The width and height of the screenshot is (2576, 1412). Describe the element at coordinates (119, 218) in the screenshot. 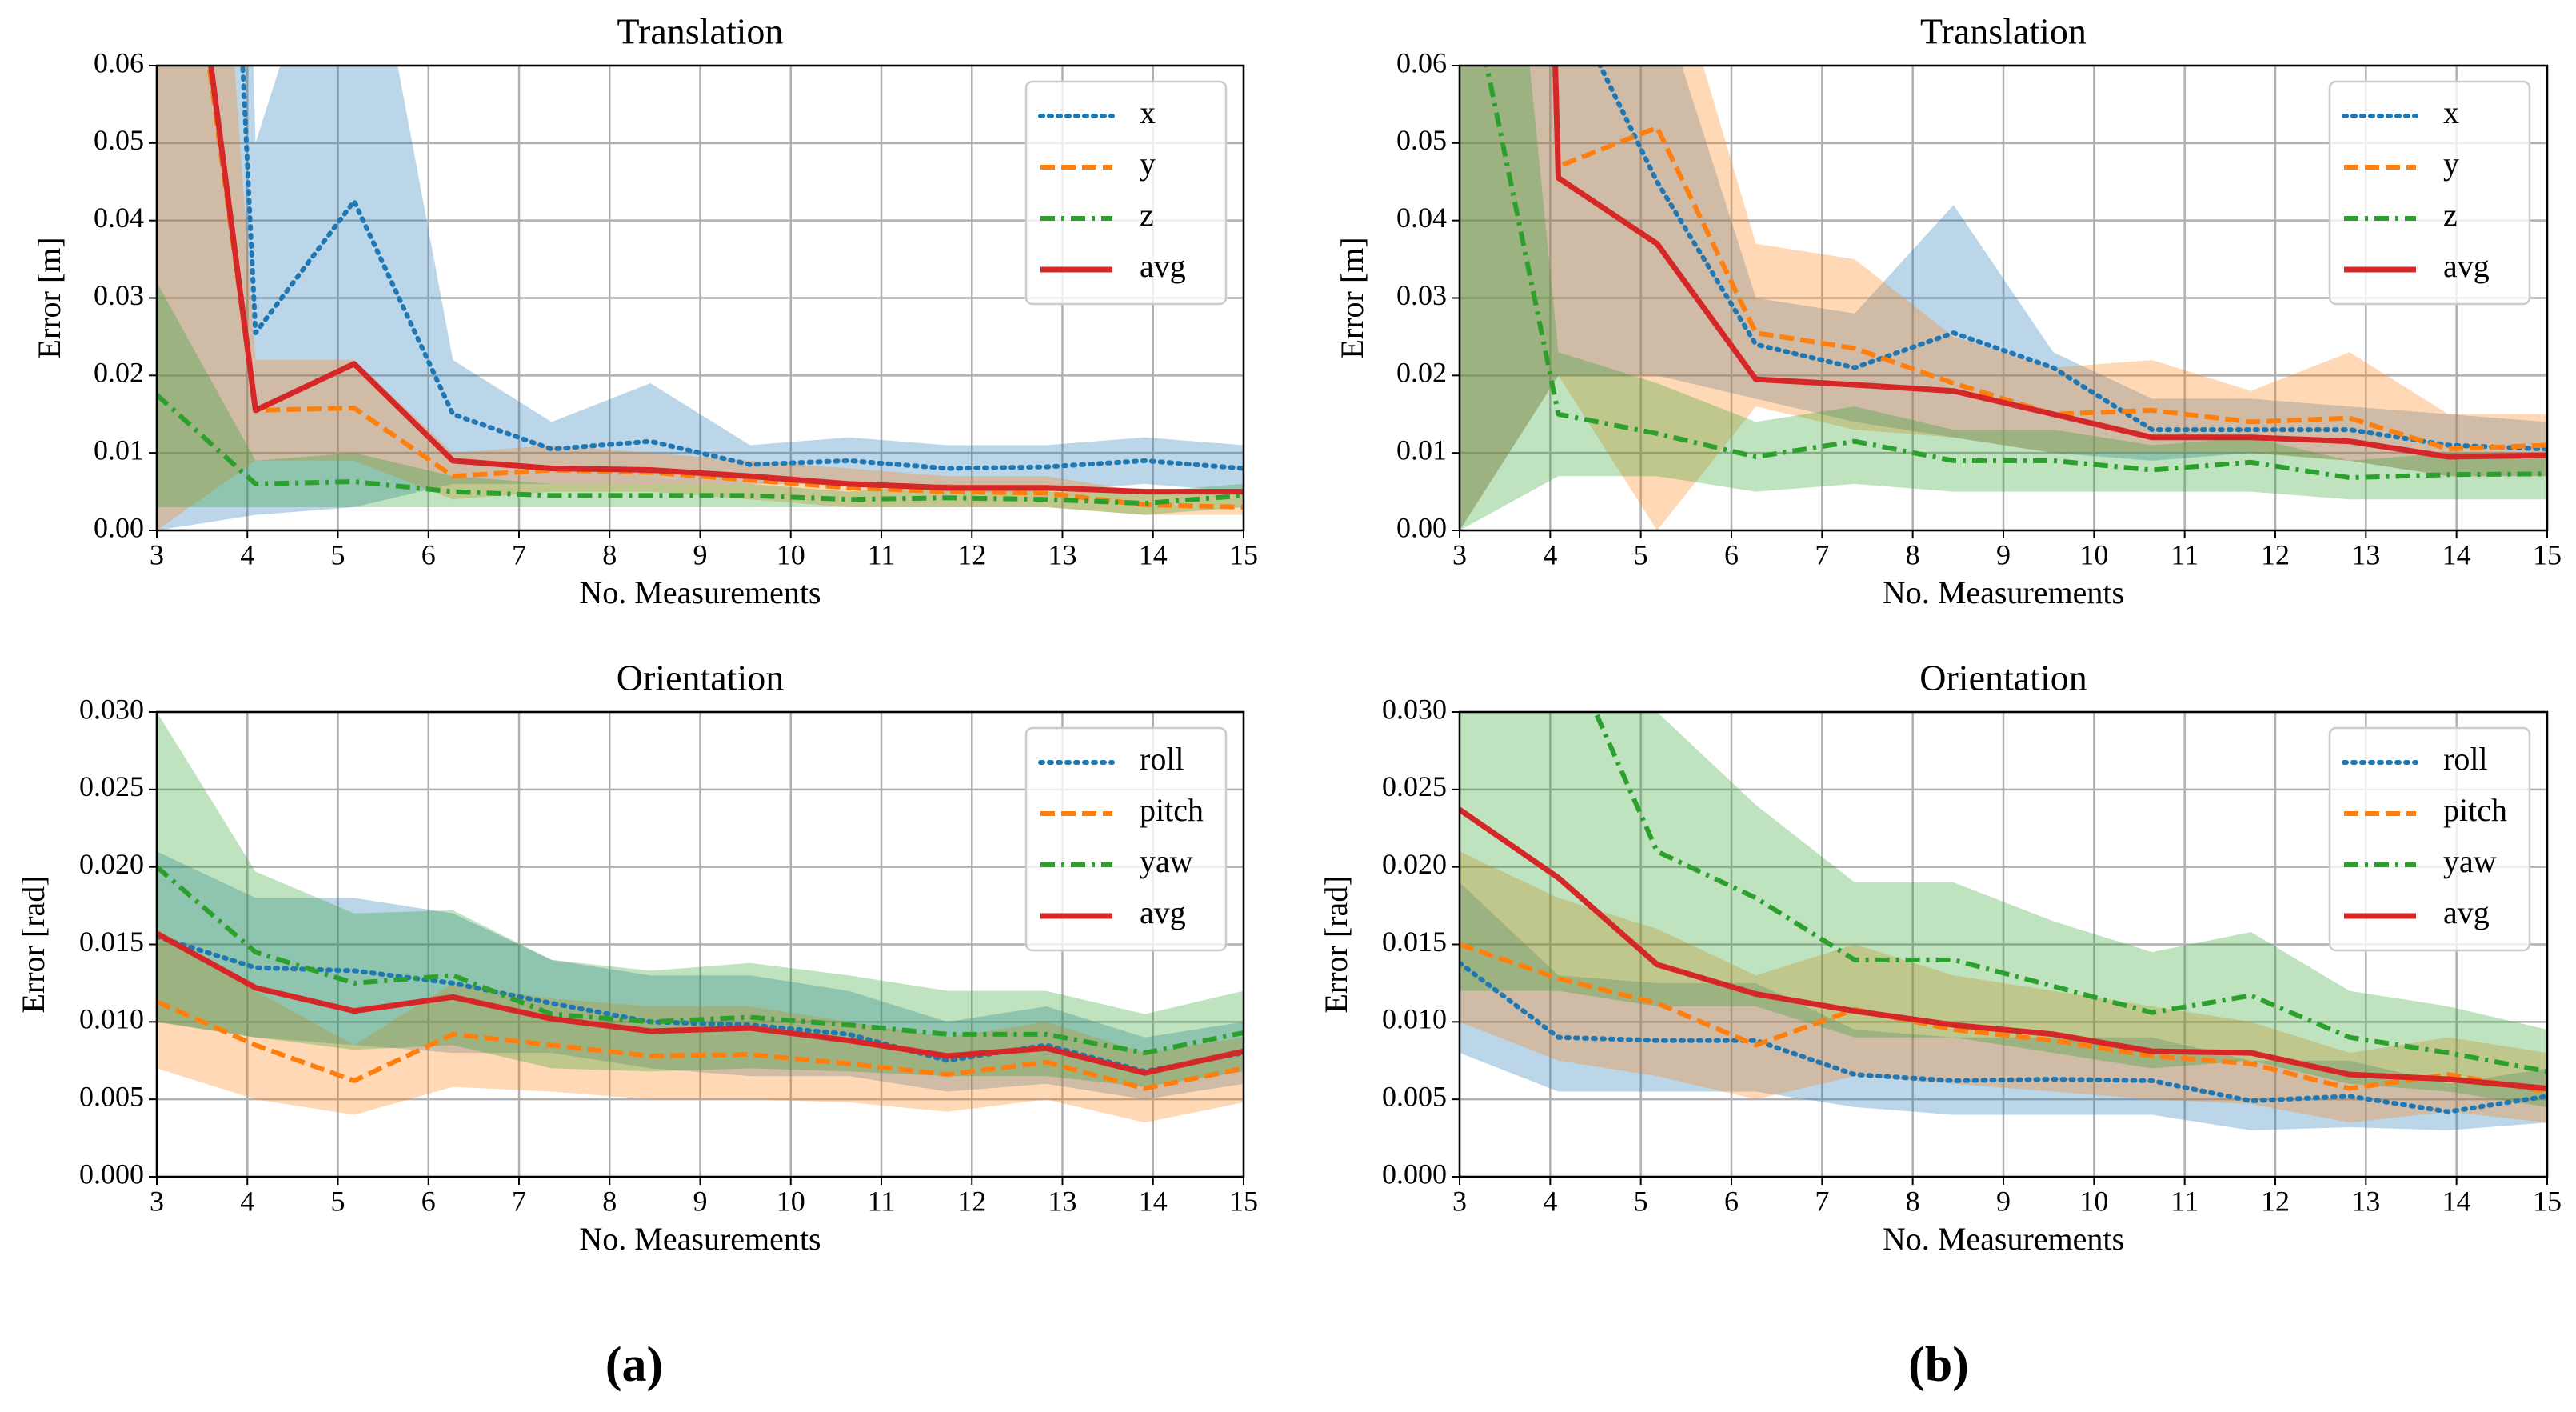

I see `y-tick-label: 0.04` at that location.